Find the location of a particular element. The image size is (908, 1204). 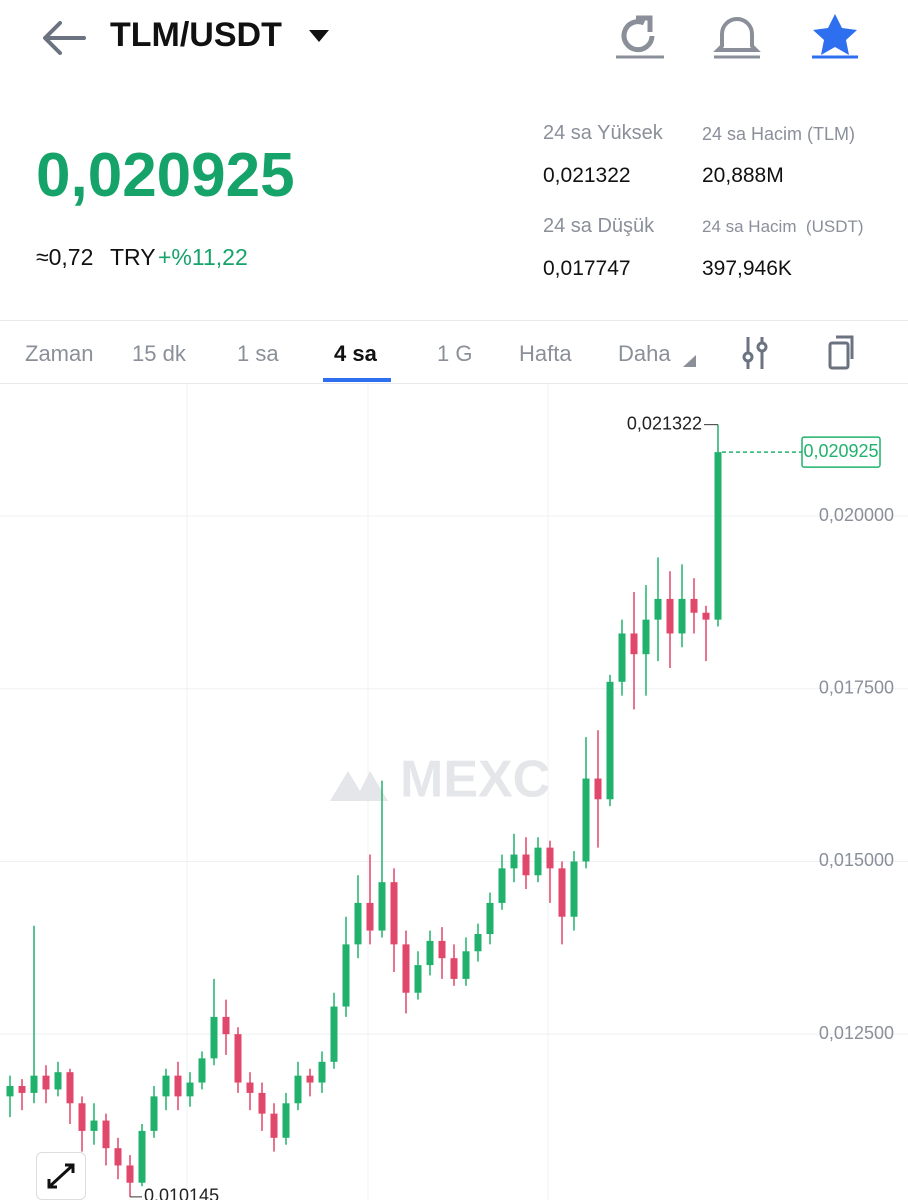

more-icon is located at coordinates (689, 361).